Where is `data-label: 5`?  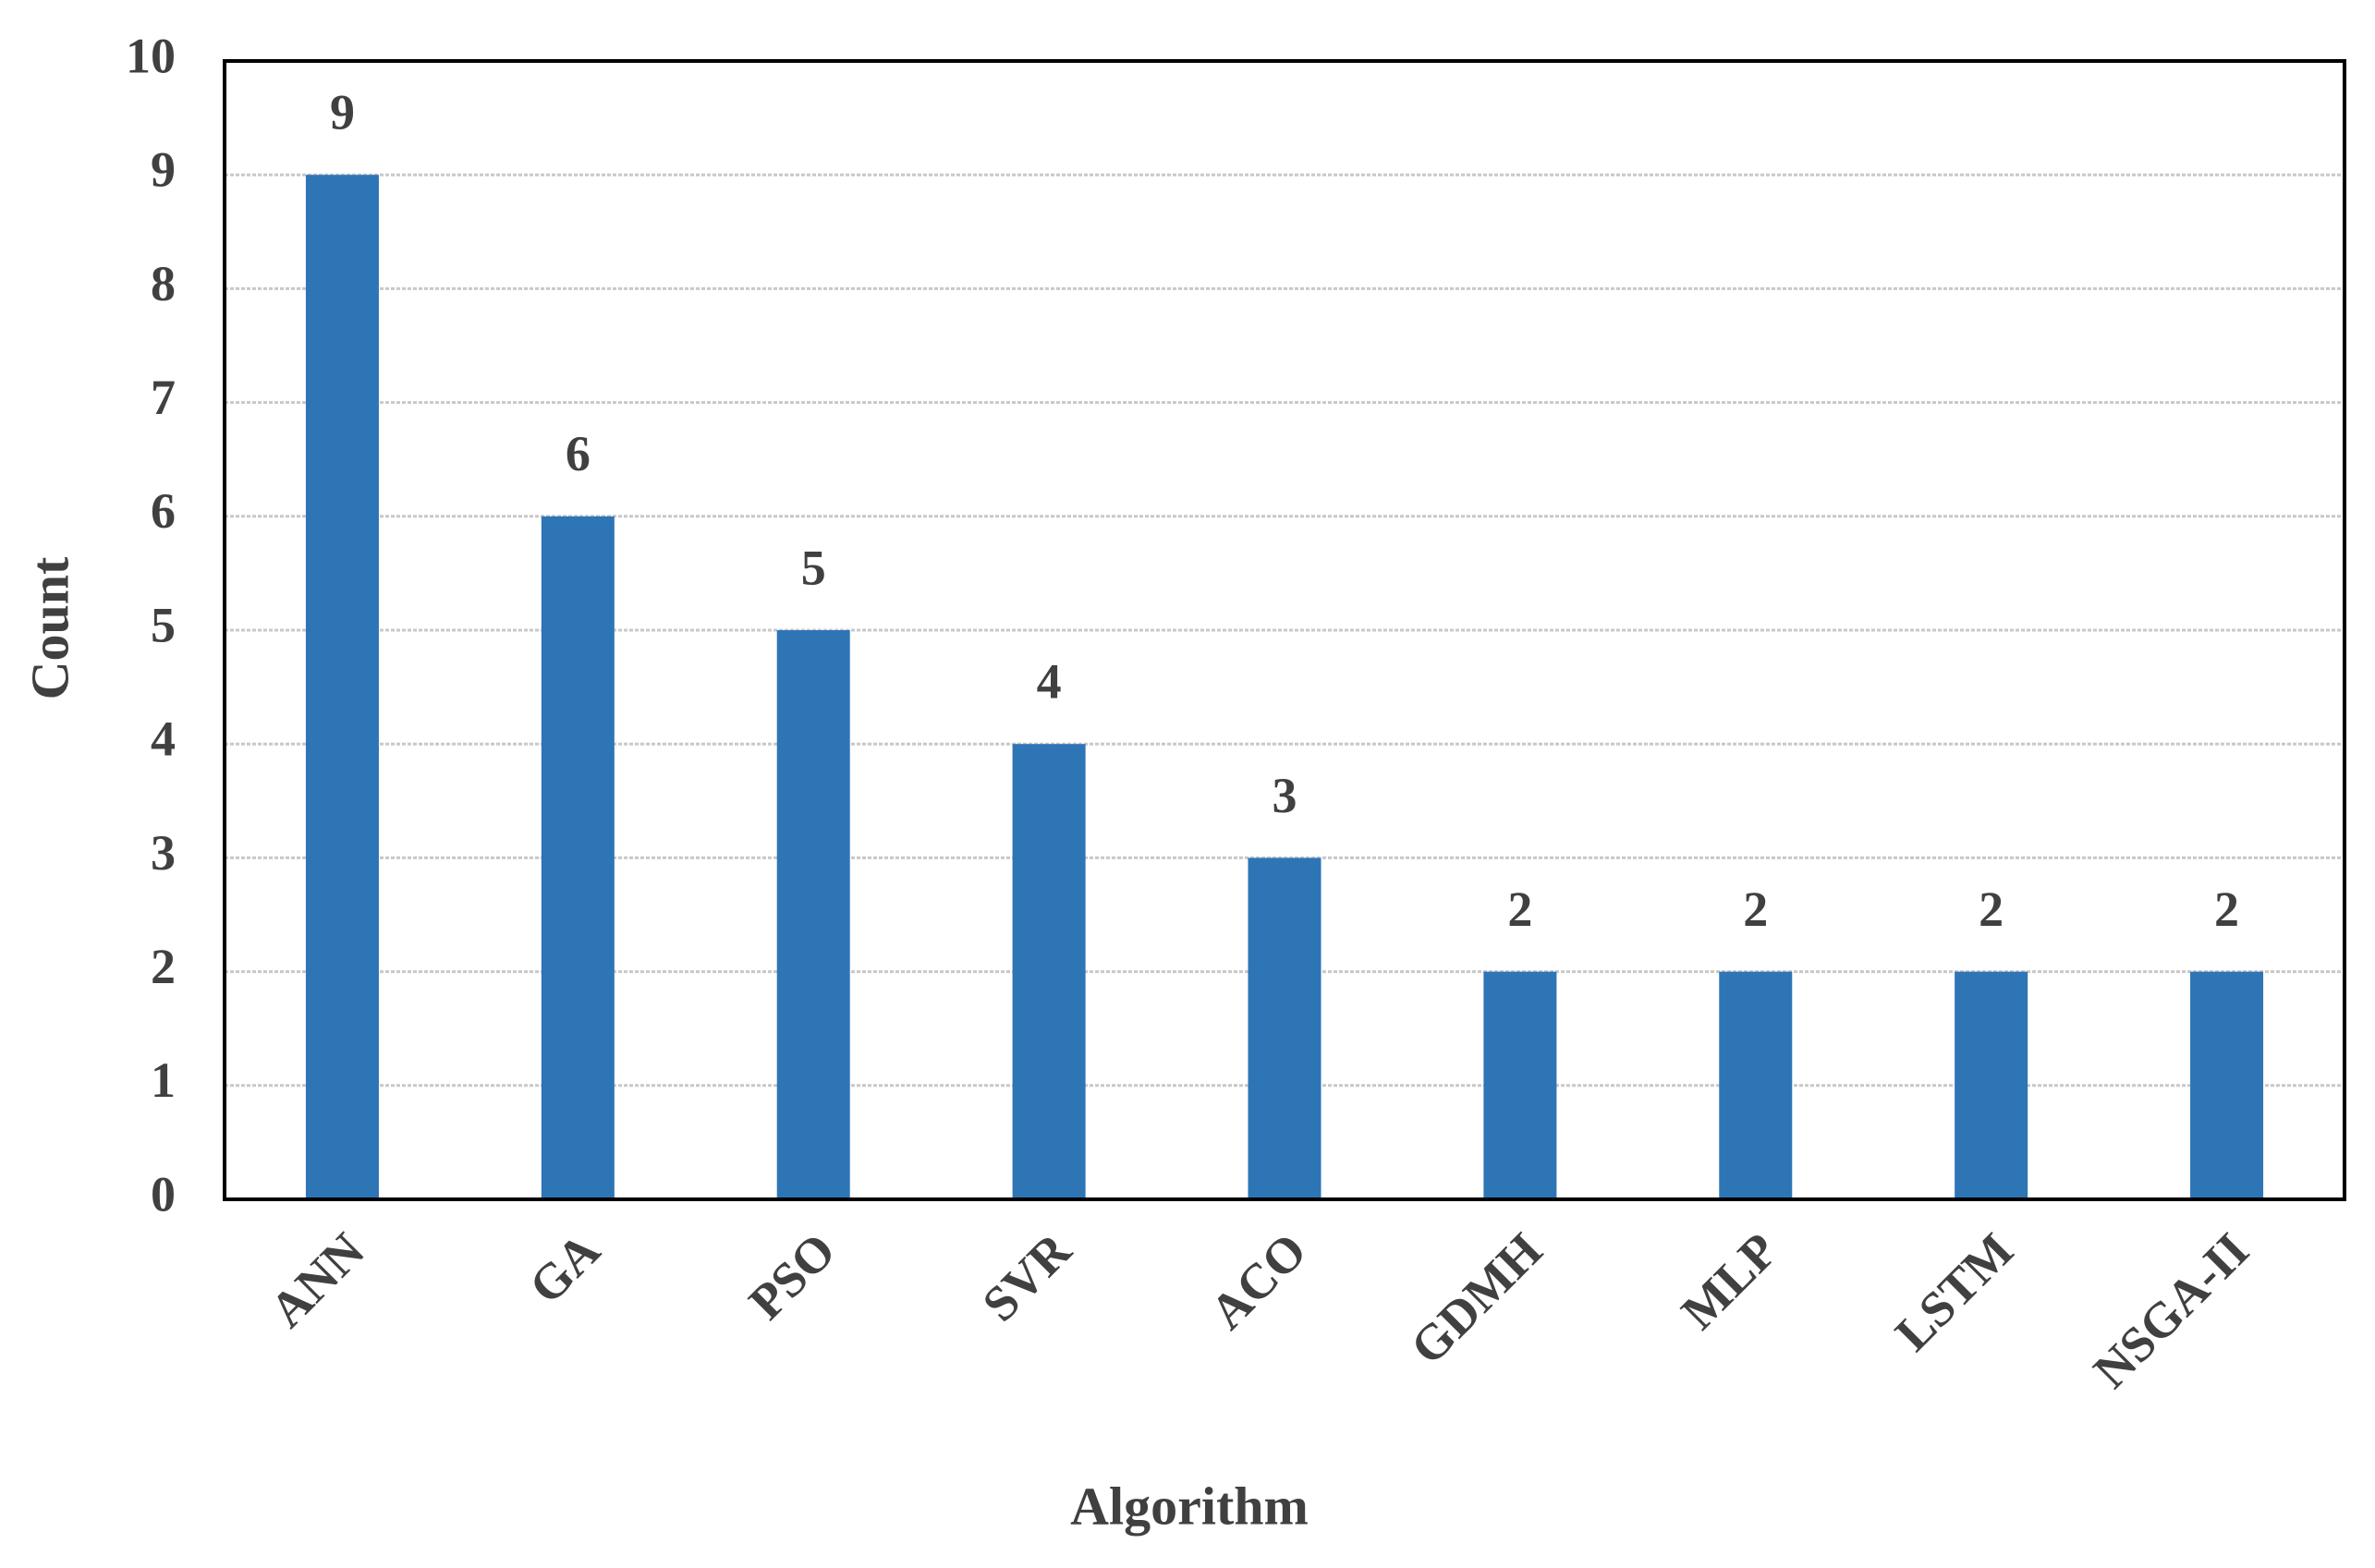
data-label: 5 is located at coordinates (813, 567).